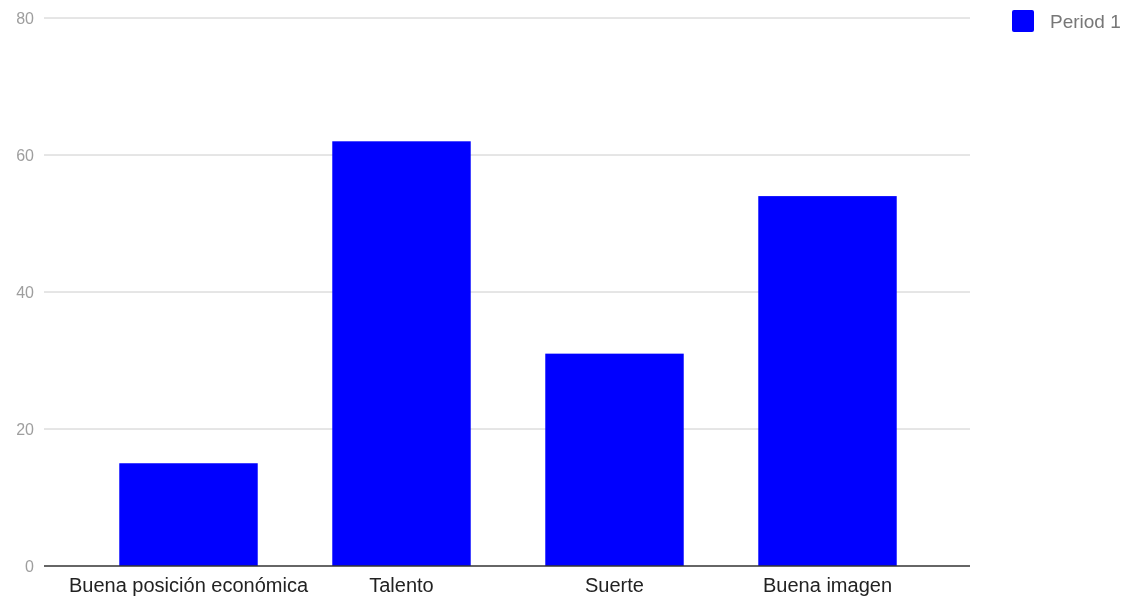 The width and height of the screenshot is (1138, 608). I want to click on x-tick-label: Suerte, so click(614, 585).